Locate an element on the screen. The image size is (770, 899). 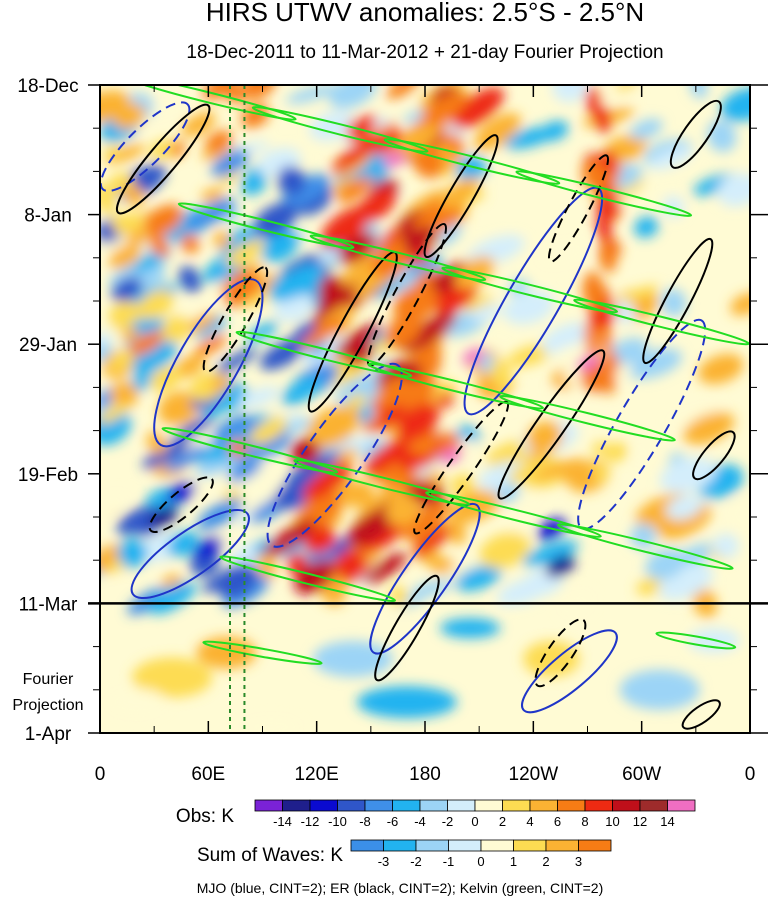
y-tick-label: 18-Dec is located at coordinates (47, 86).